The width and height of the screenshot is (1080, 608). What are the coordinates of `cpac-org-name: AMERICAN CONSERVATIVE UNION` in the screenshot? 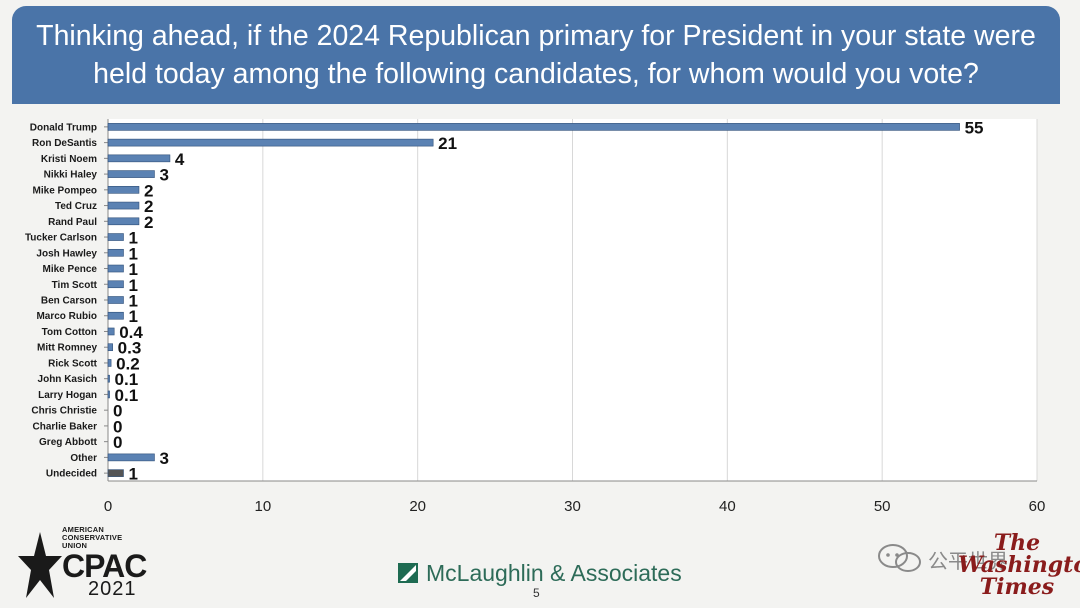 It's located at (92, 537).